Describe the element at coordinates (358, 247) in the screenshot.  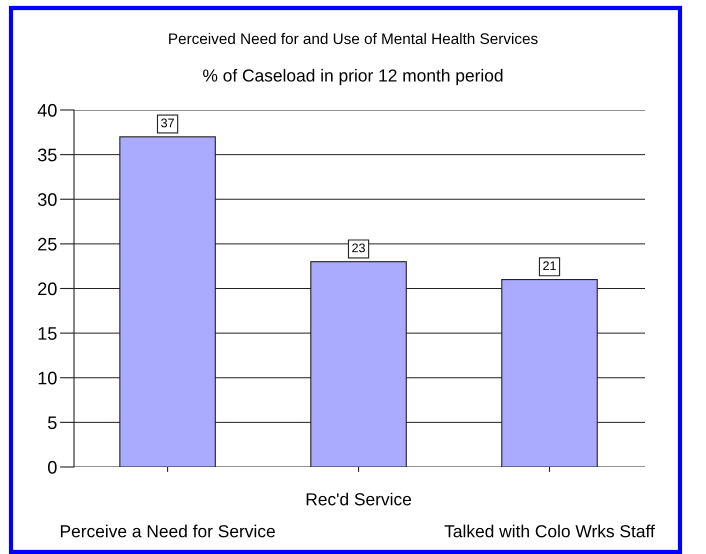
I see `data-label: 23` at that location.